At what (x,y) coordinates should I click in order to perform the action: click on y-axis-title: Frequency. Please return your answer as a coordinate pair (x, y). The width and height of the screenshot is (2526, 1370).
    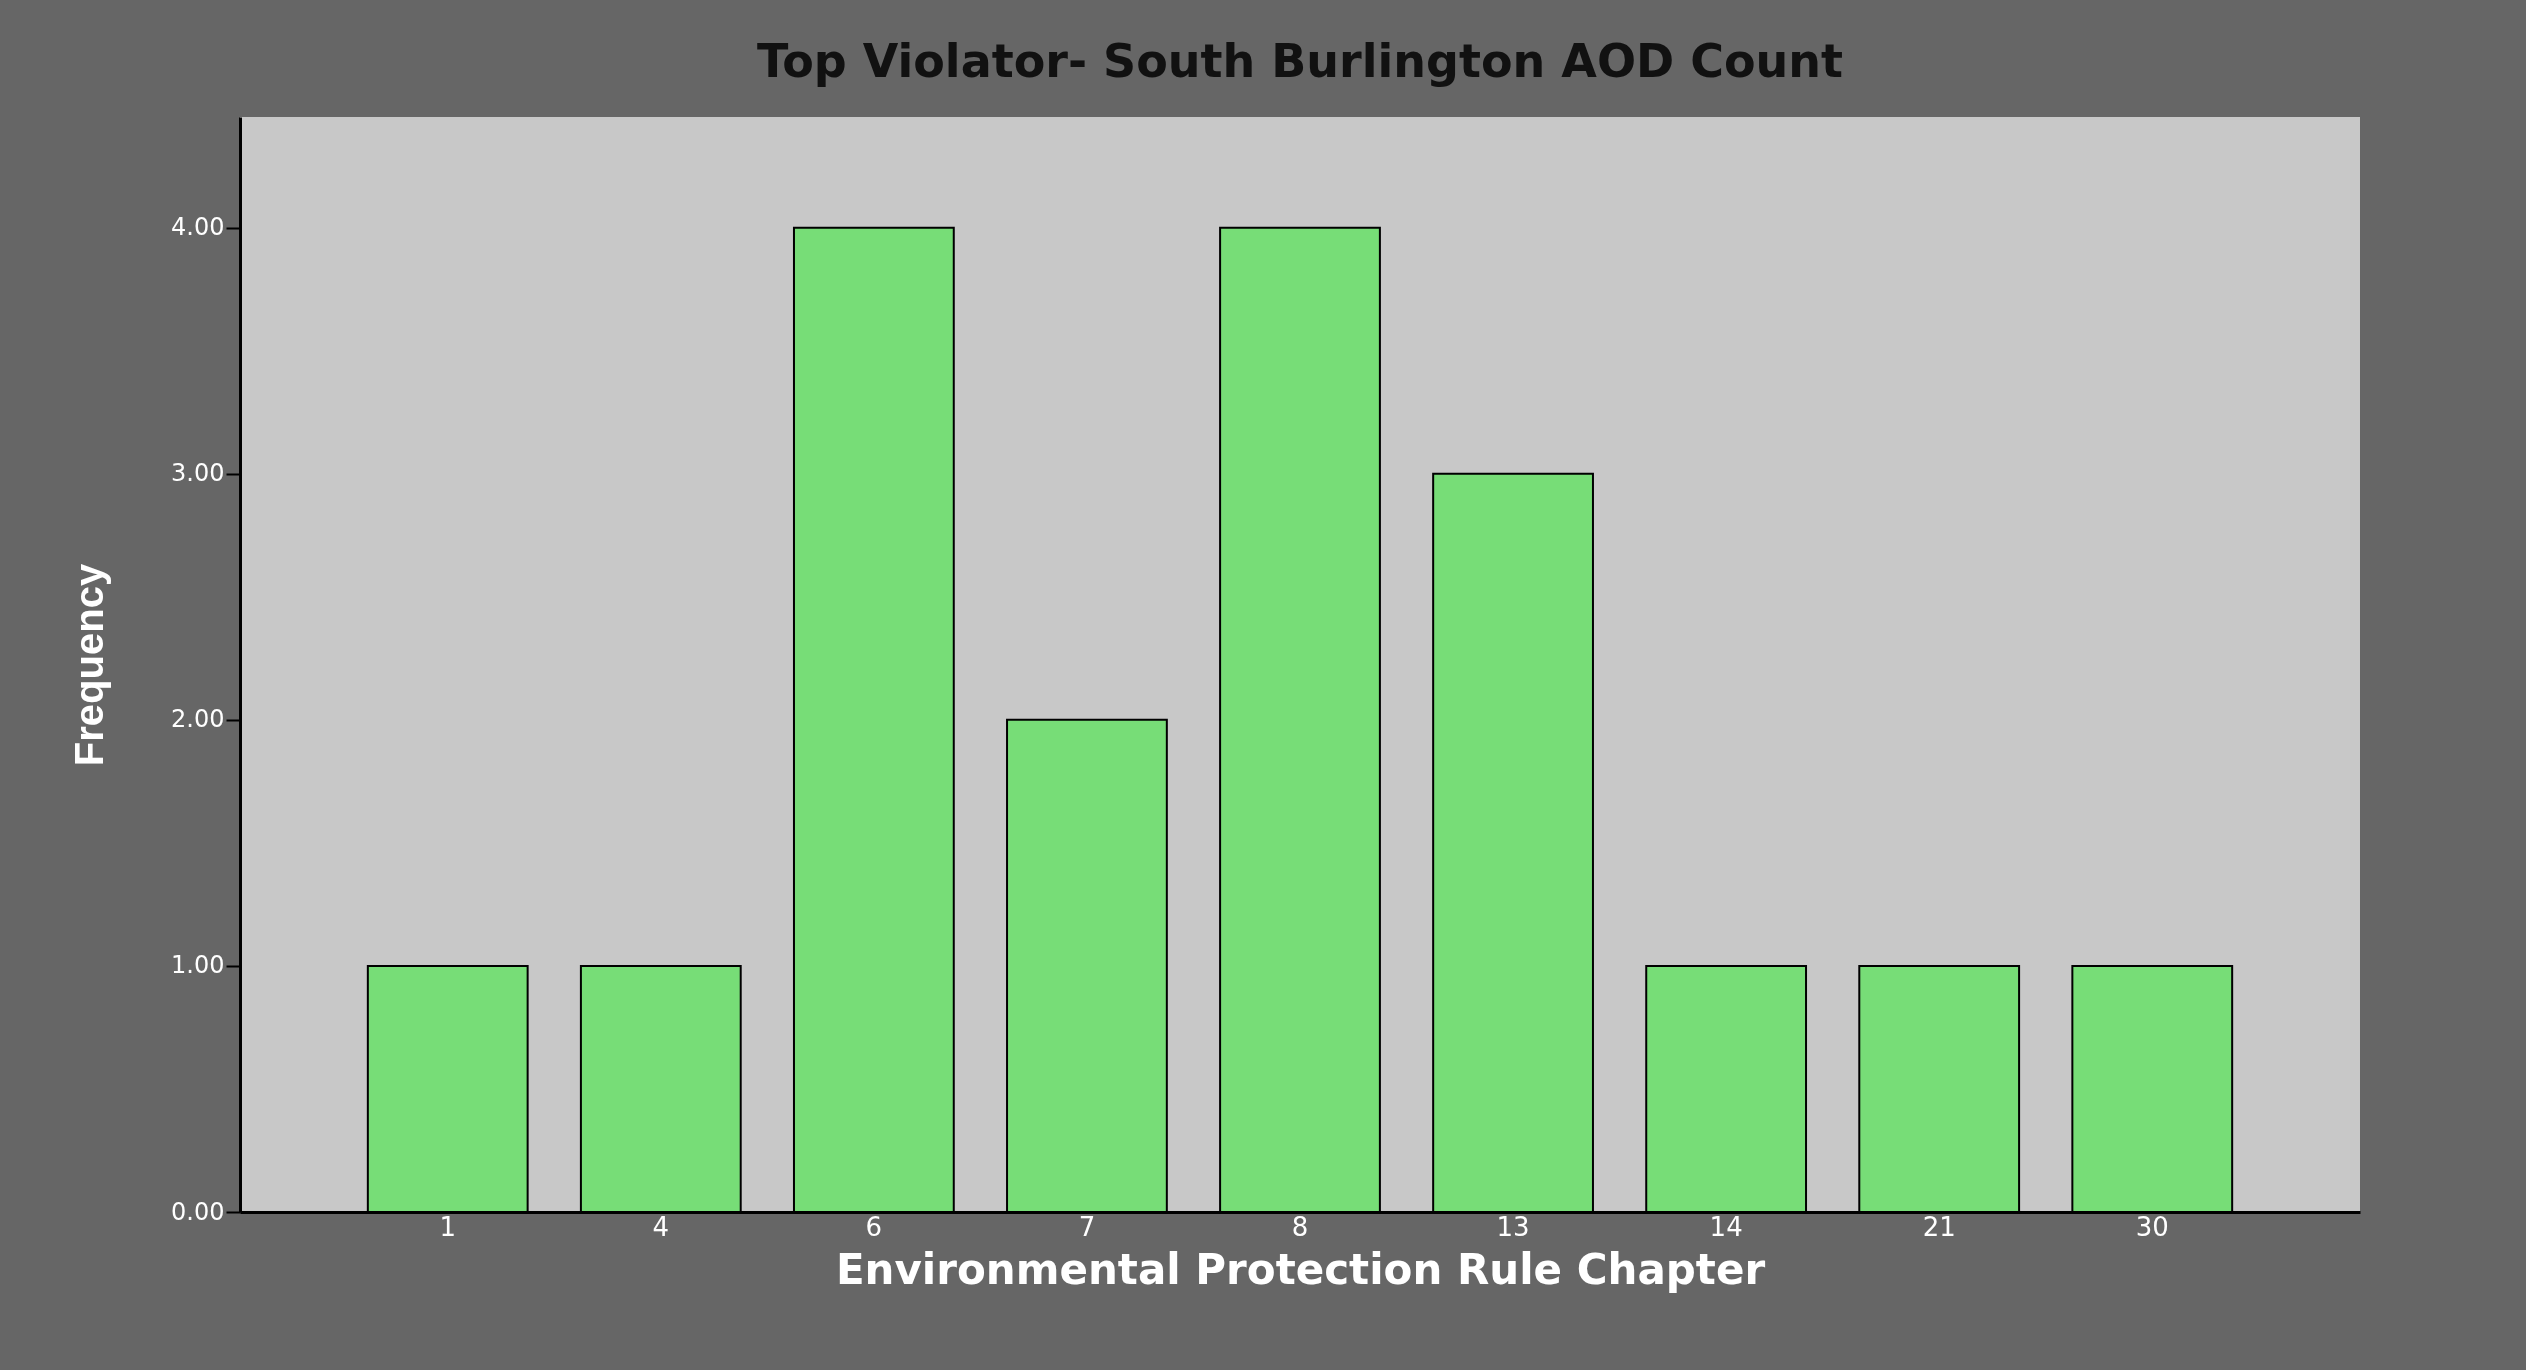
    Looking at the image, I should click on (89, 665).